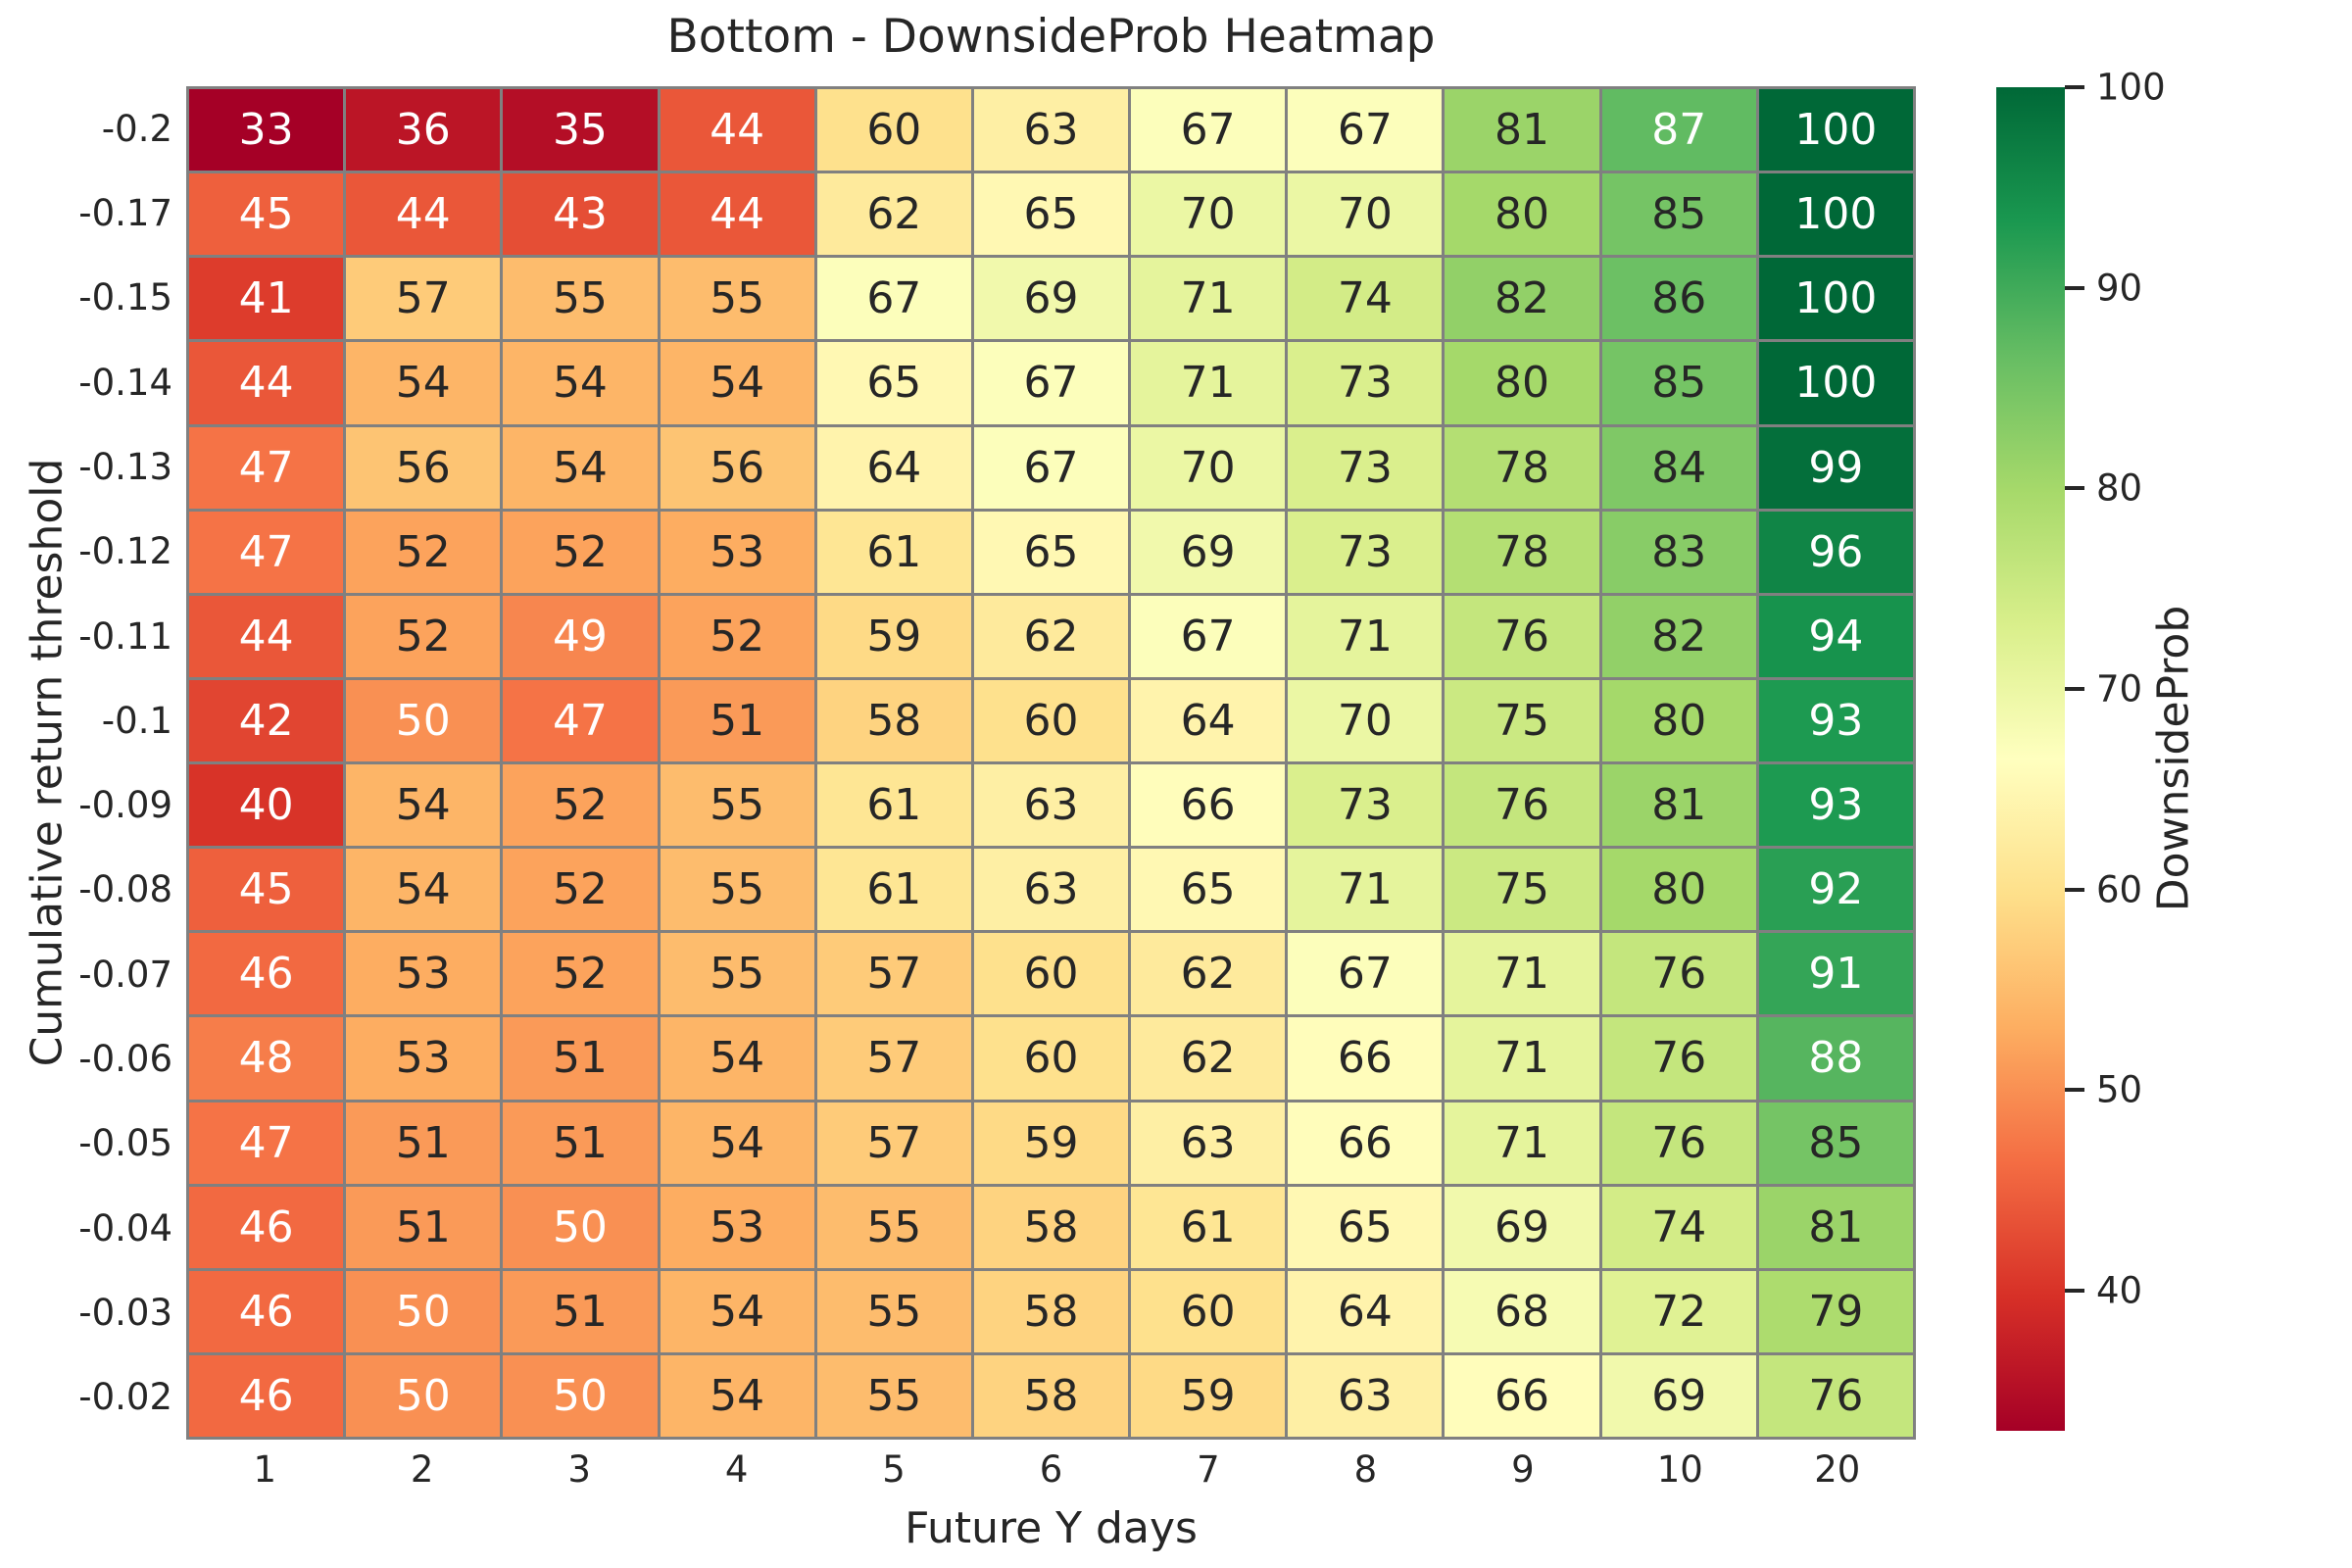  I want to click on colorbar: 100 90 80 70 60 50 40, so click(2143, 749).